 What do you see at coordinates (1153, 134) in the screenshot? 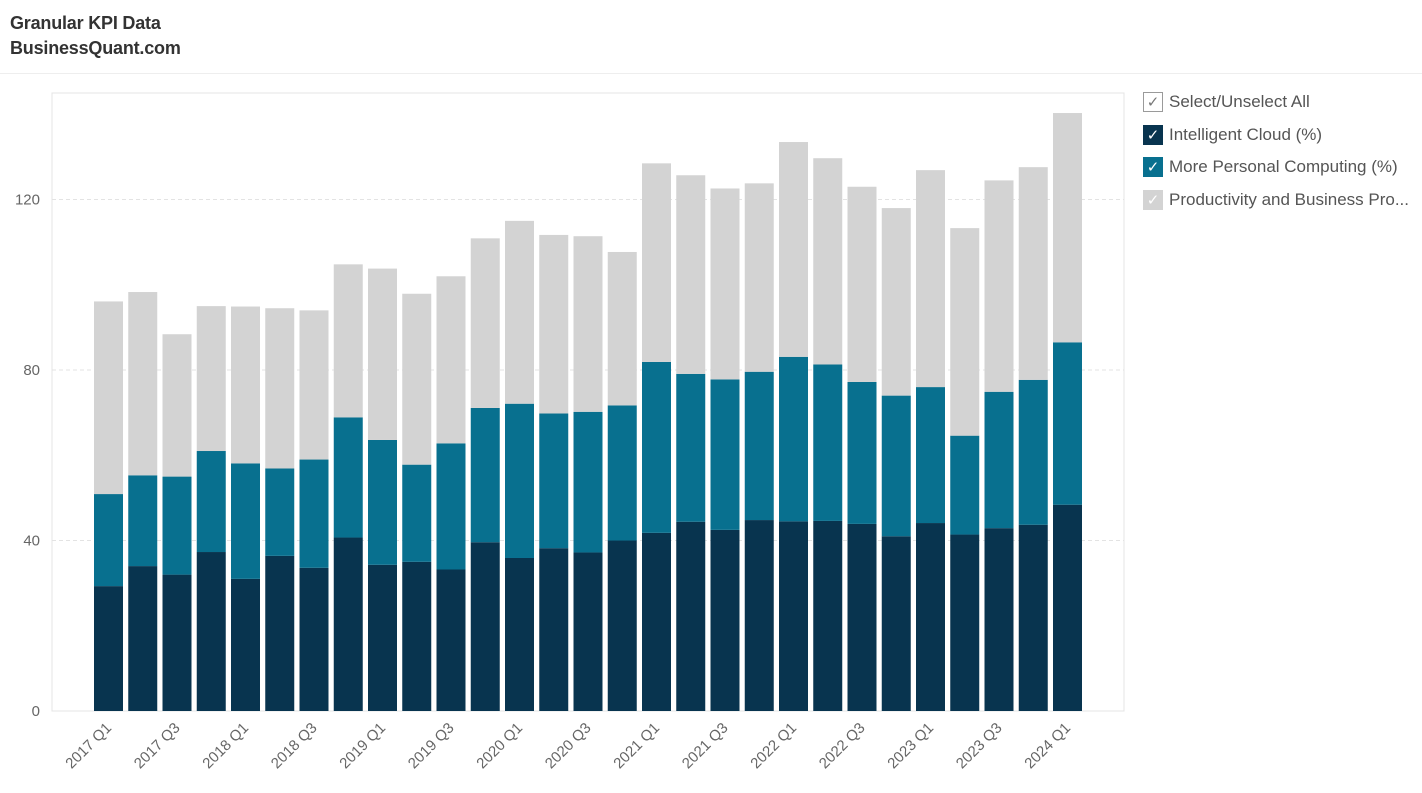
I see `intelligent-cloud-checkbox: ✓` at bounding box center [1153, 134].